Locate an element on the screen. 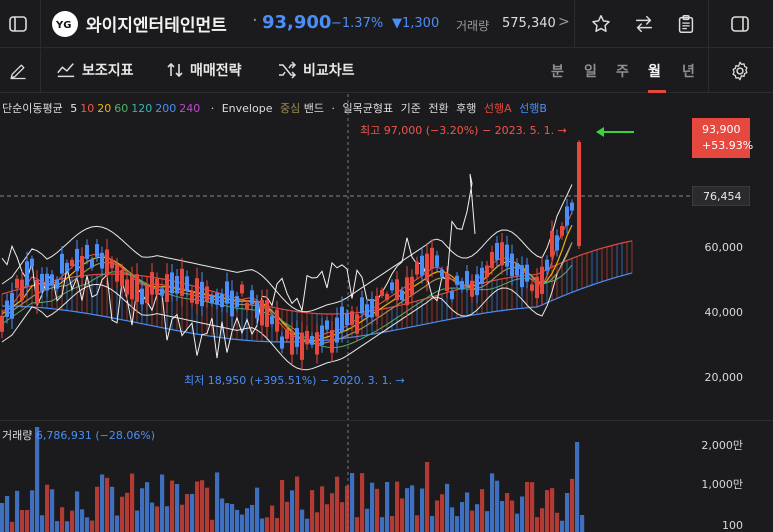  period-day-tab: 일 is located at coordinates (590, 72).